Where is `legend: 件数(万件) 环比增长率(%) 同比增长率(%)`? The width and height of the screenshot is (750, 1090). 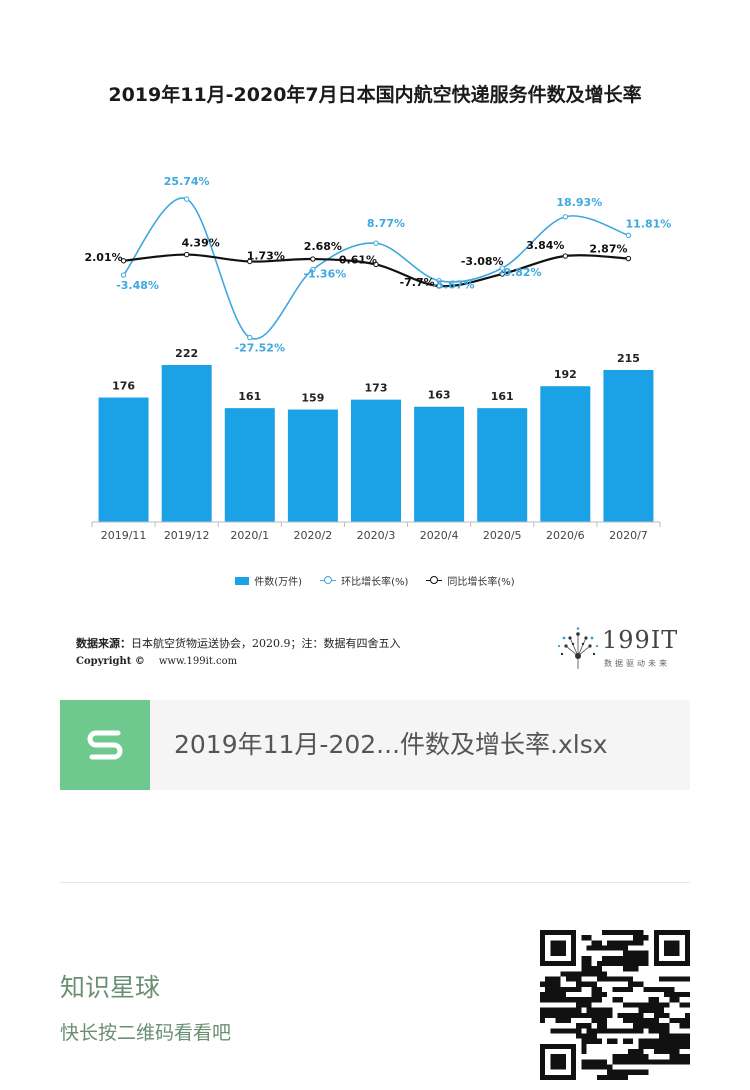
legend: 件数(万件) 环比增长率(%) 同比增长率(%) is located at coordinates (375, 580).